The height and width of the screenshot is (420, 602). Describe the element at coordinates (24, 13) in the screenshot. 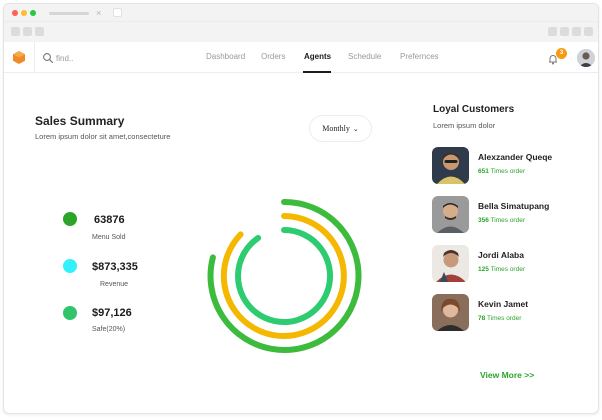

I see `minimize-window-button` at that location.